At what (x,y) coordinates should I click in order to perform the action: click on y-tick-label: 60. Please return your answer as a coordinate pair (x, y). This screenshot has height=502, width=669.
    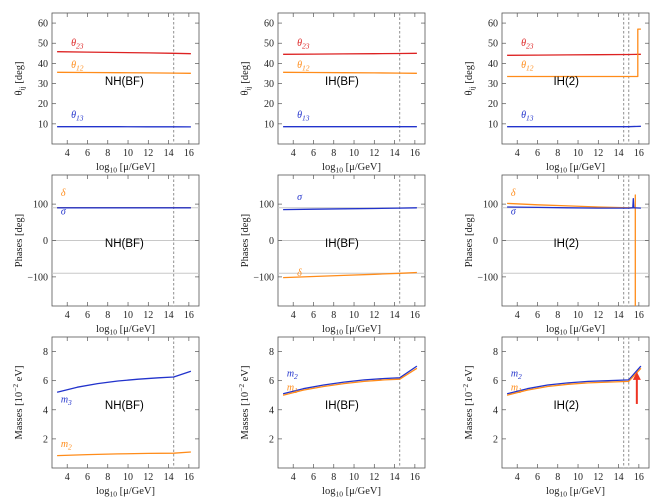
    Looking at the image, I should click on (493, 24).